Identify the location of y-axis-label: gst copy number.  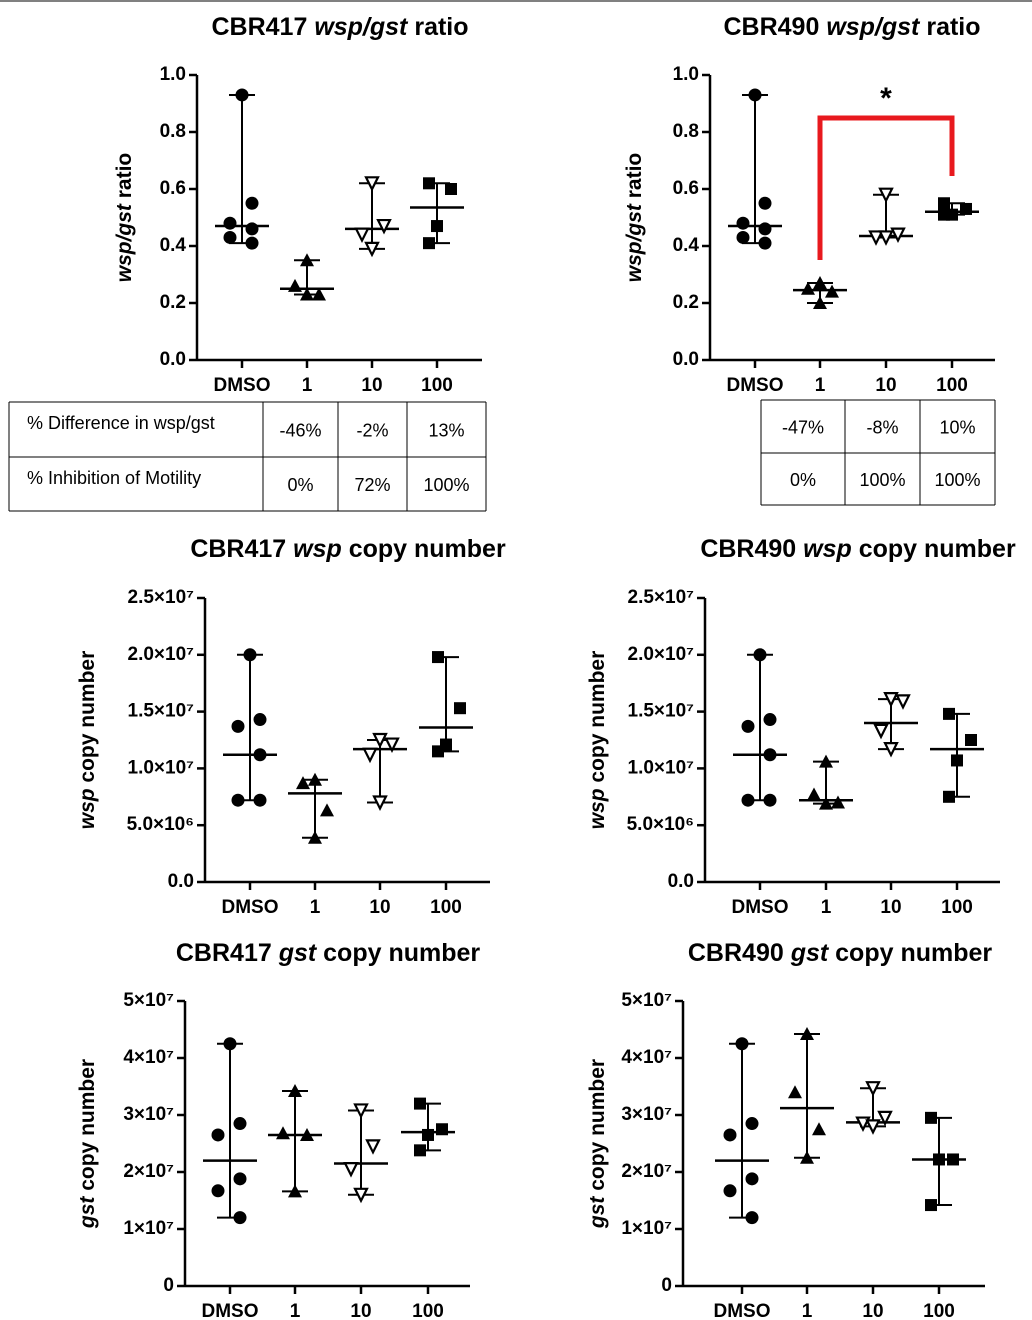
(87, 1144).